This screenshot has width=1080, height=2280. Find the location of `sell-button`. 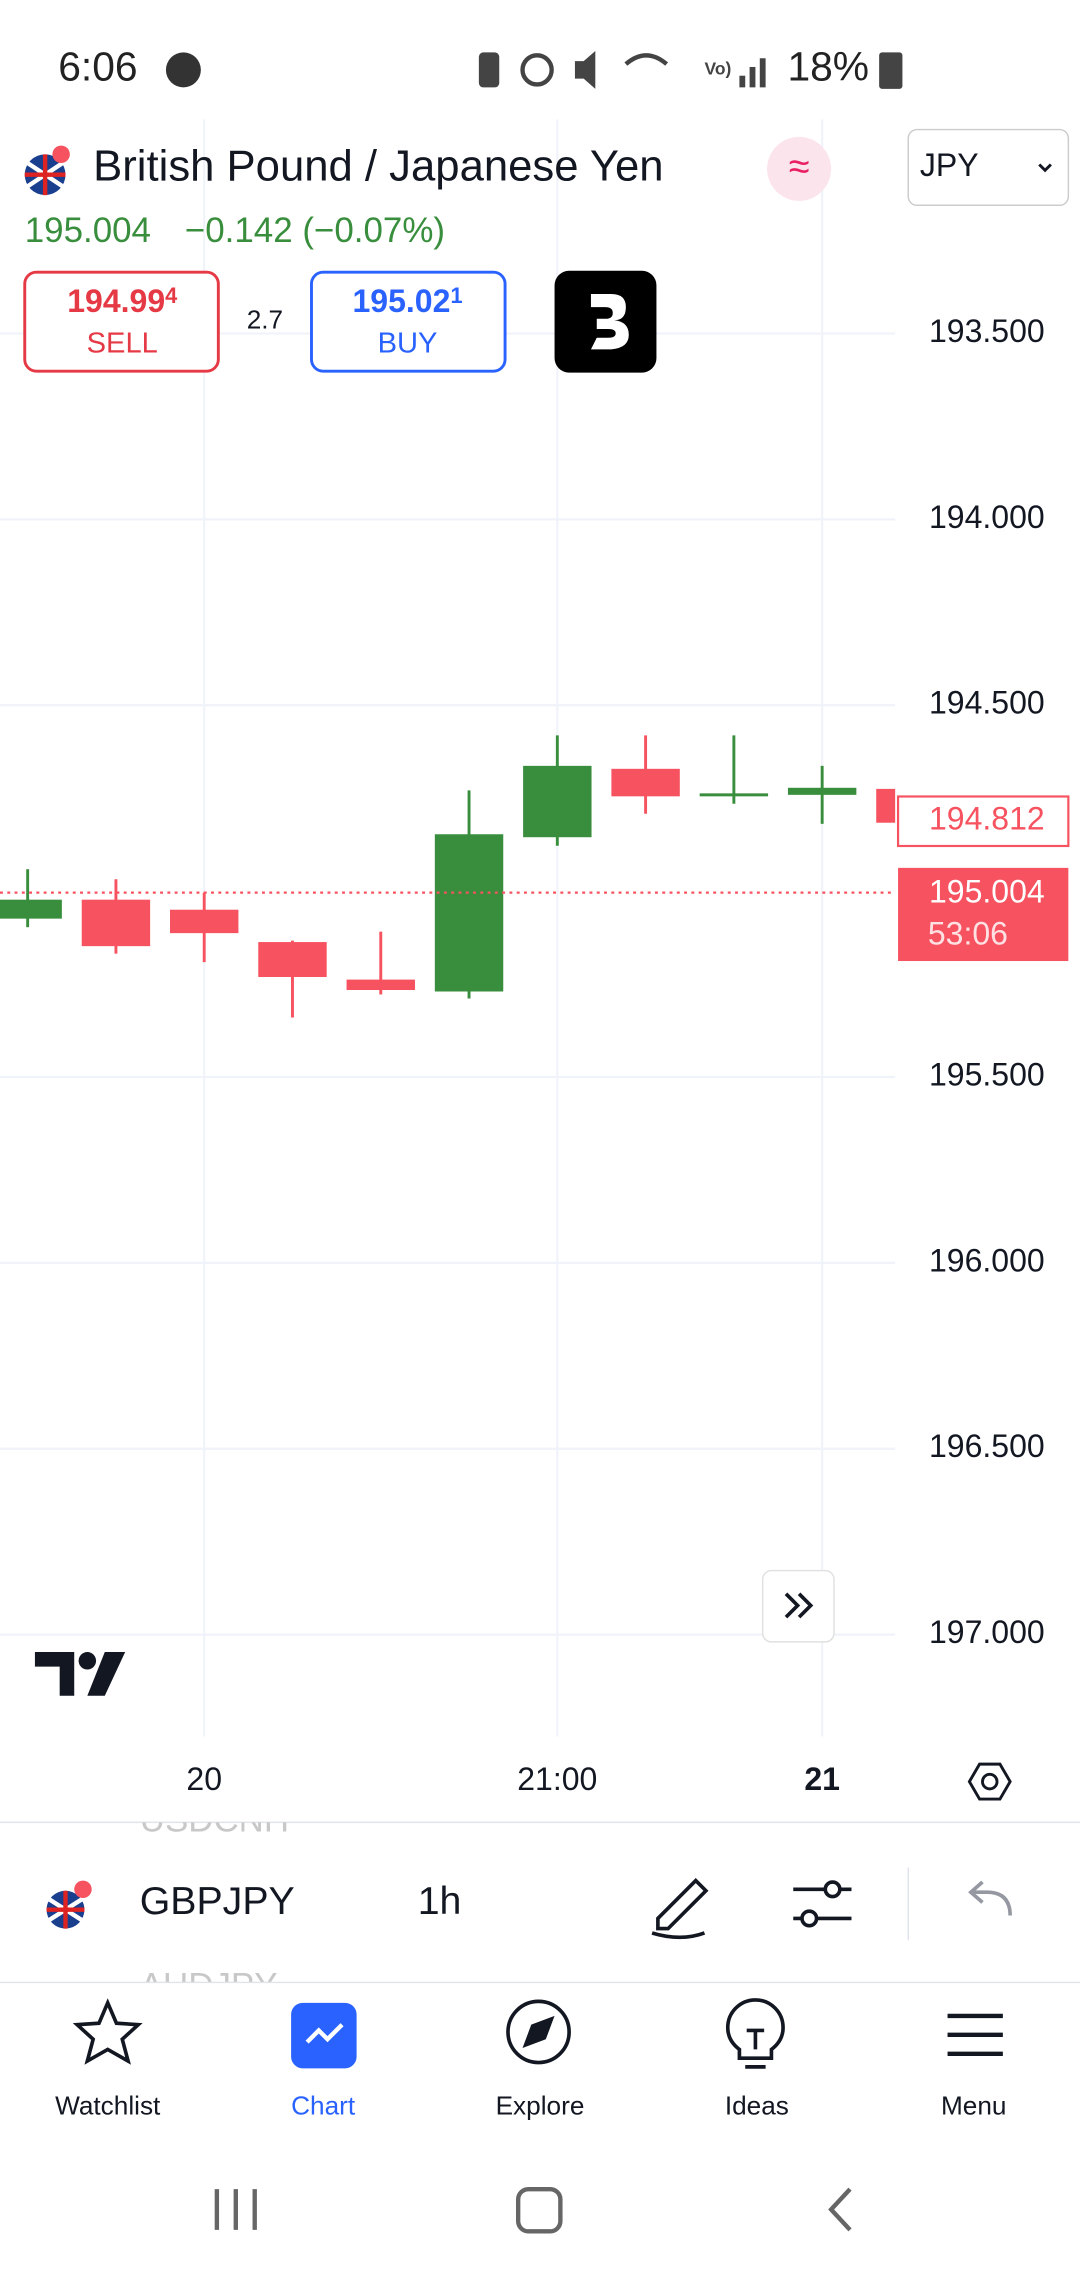

sell-button is located at coordinates (121, 321).